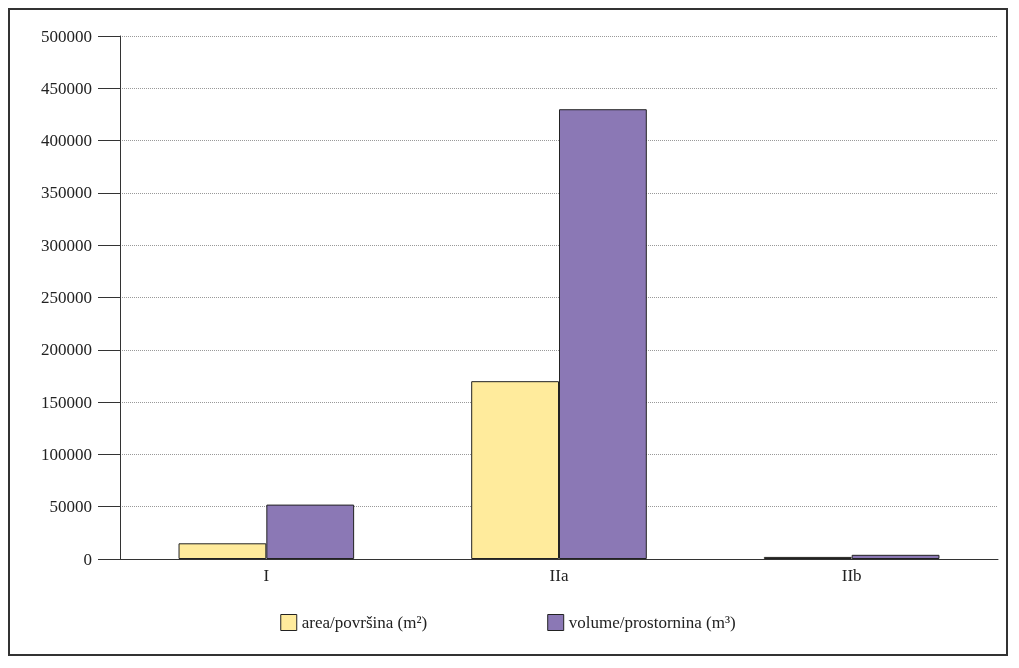 The width and height of the screenshot is (1019, 668). Describe the element at coordinates (66, 350) in the screenshot. I see `y-tick-label: 200000` at that location.